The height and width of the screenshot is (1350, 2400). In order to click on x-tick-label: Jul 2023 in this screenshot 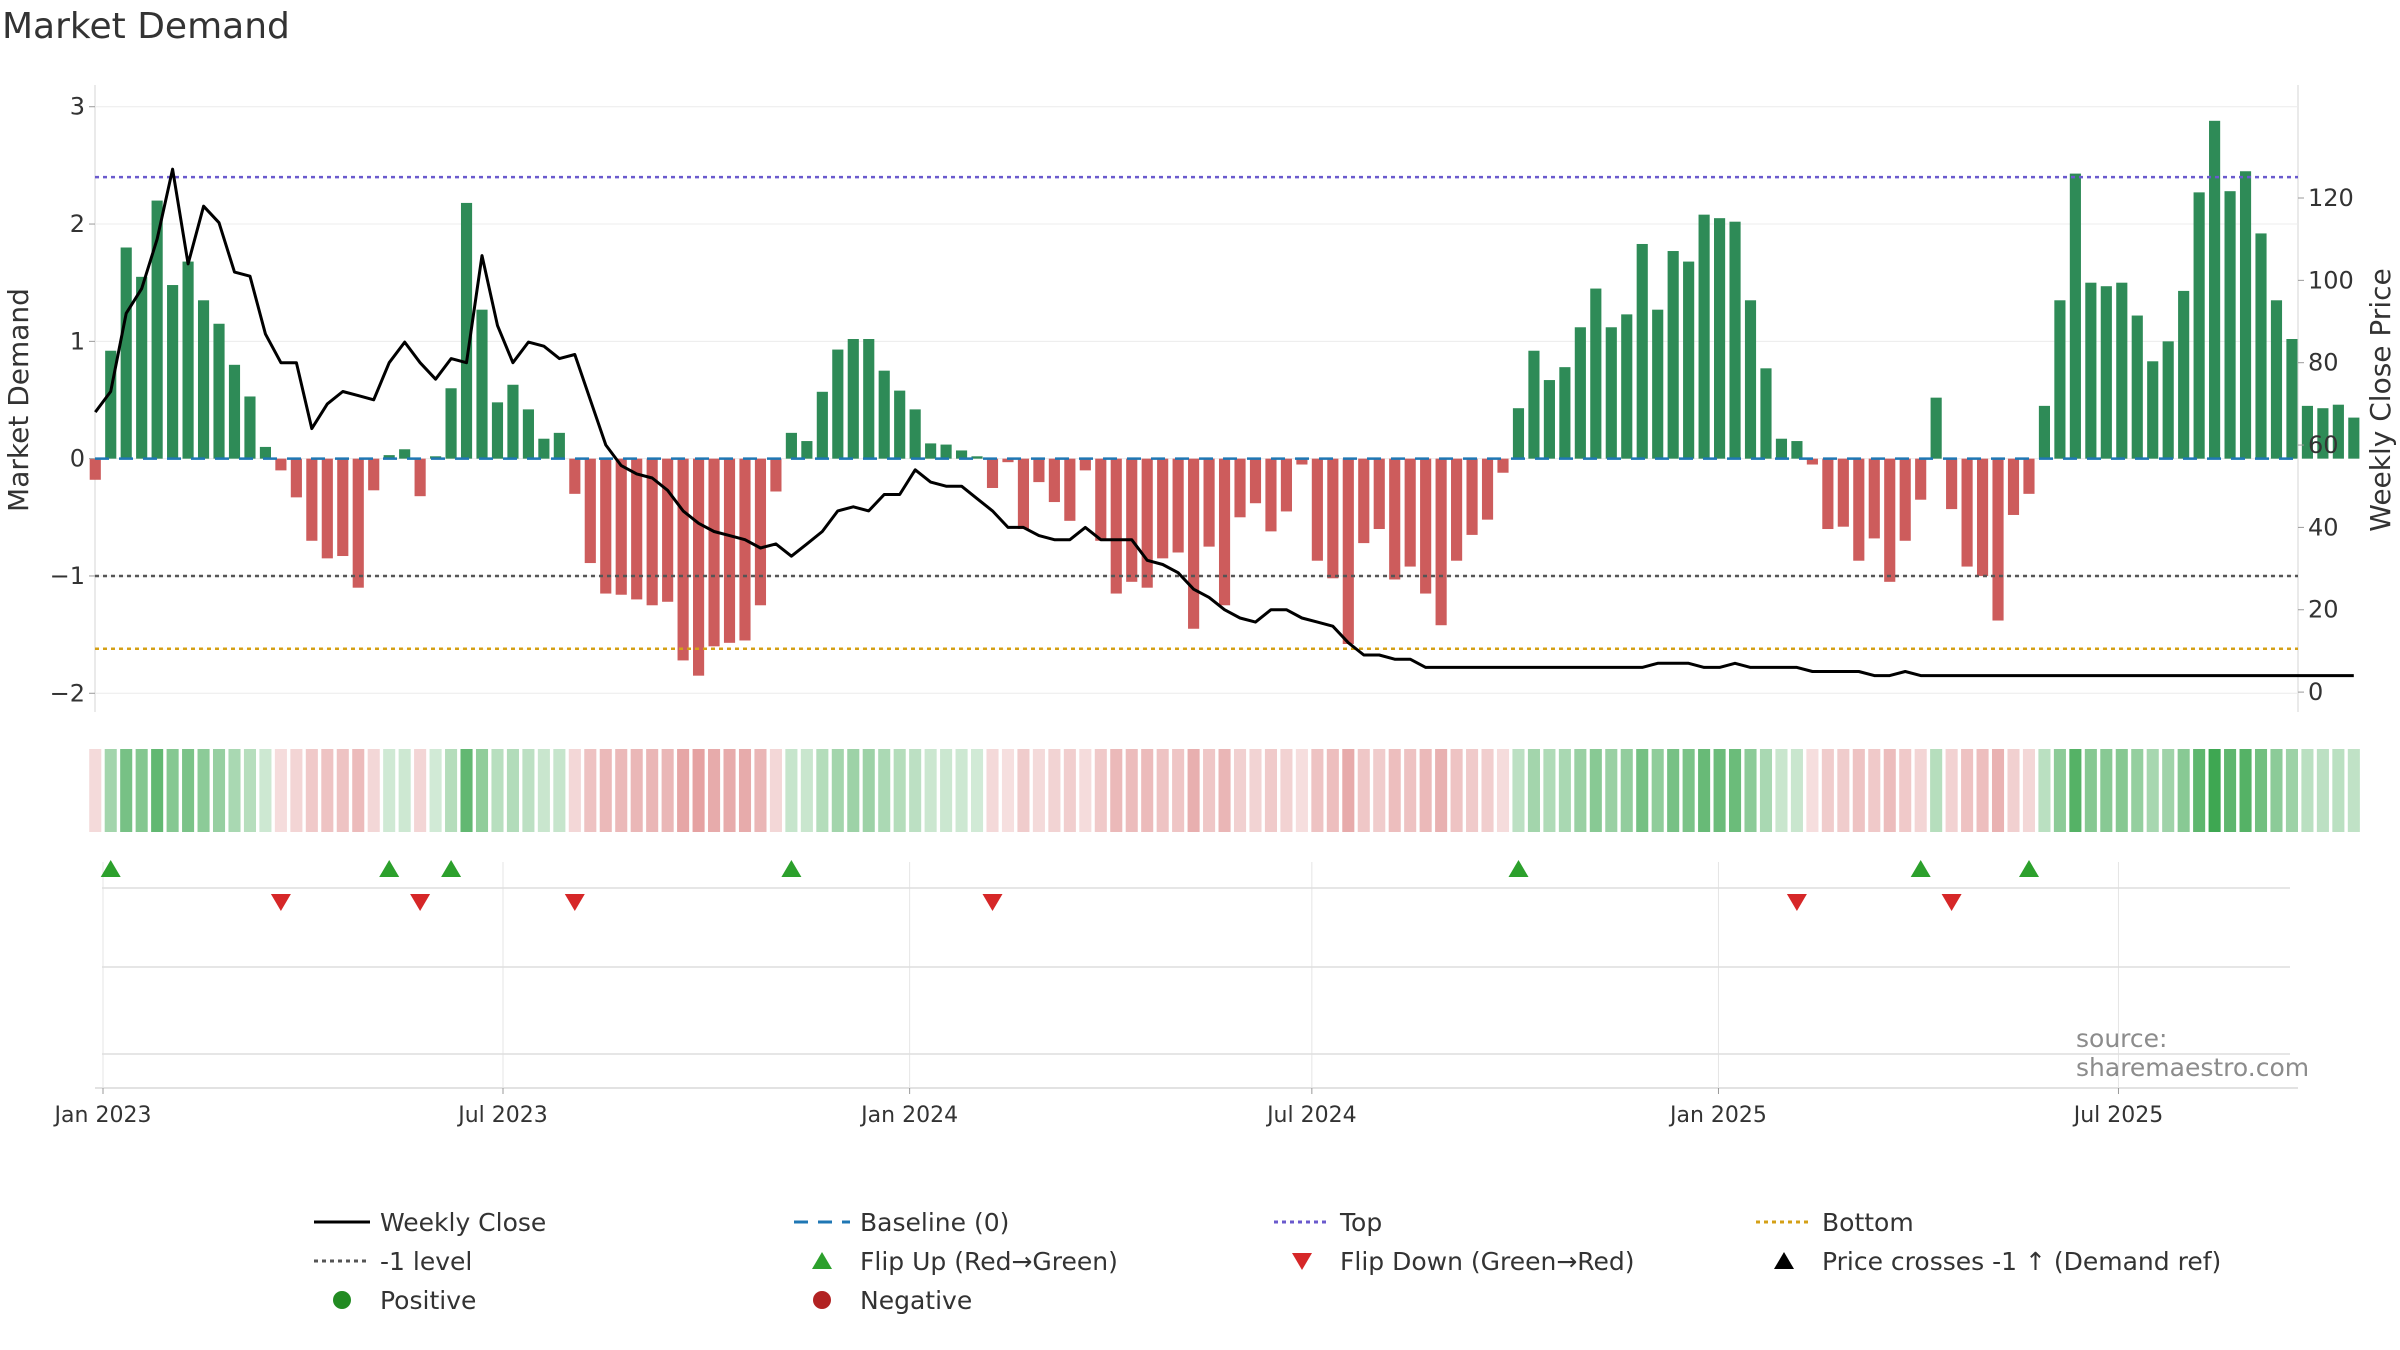, I will do `click(502, 1115)`.